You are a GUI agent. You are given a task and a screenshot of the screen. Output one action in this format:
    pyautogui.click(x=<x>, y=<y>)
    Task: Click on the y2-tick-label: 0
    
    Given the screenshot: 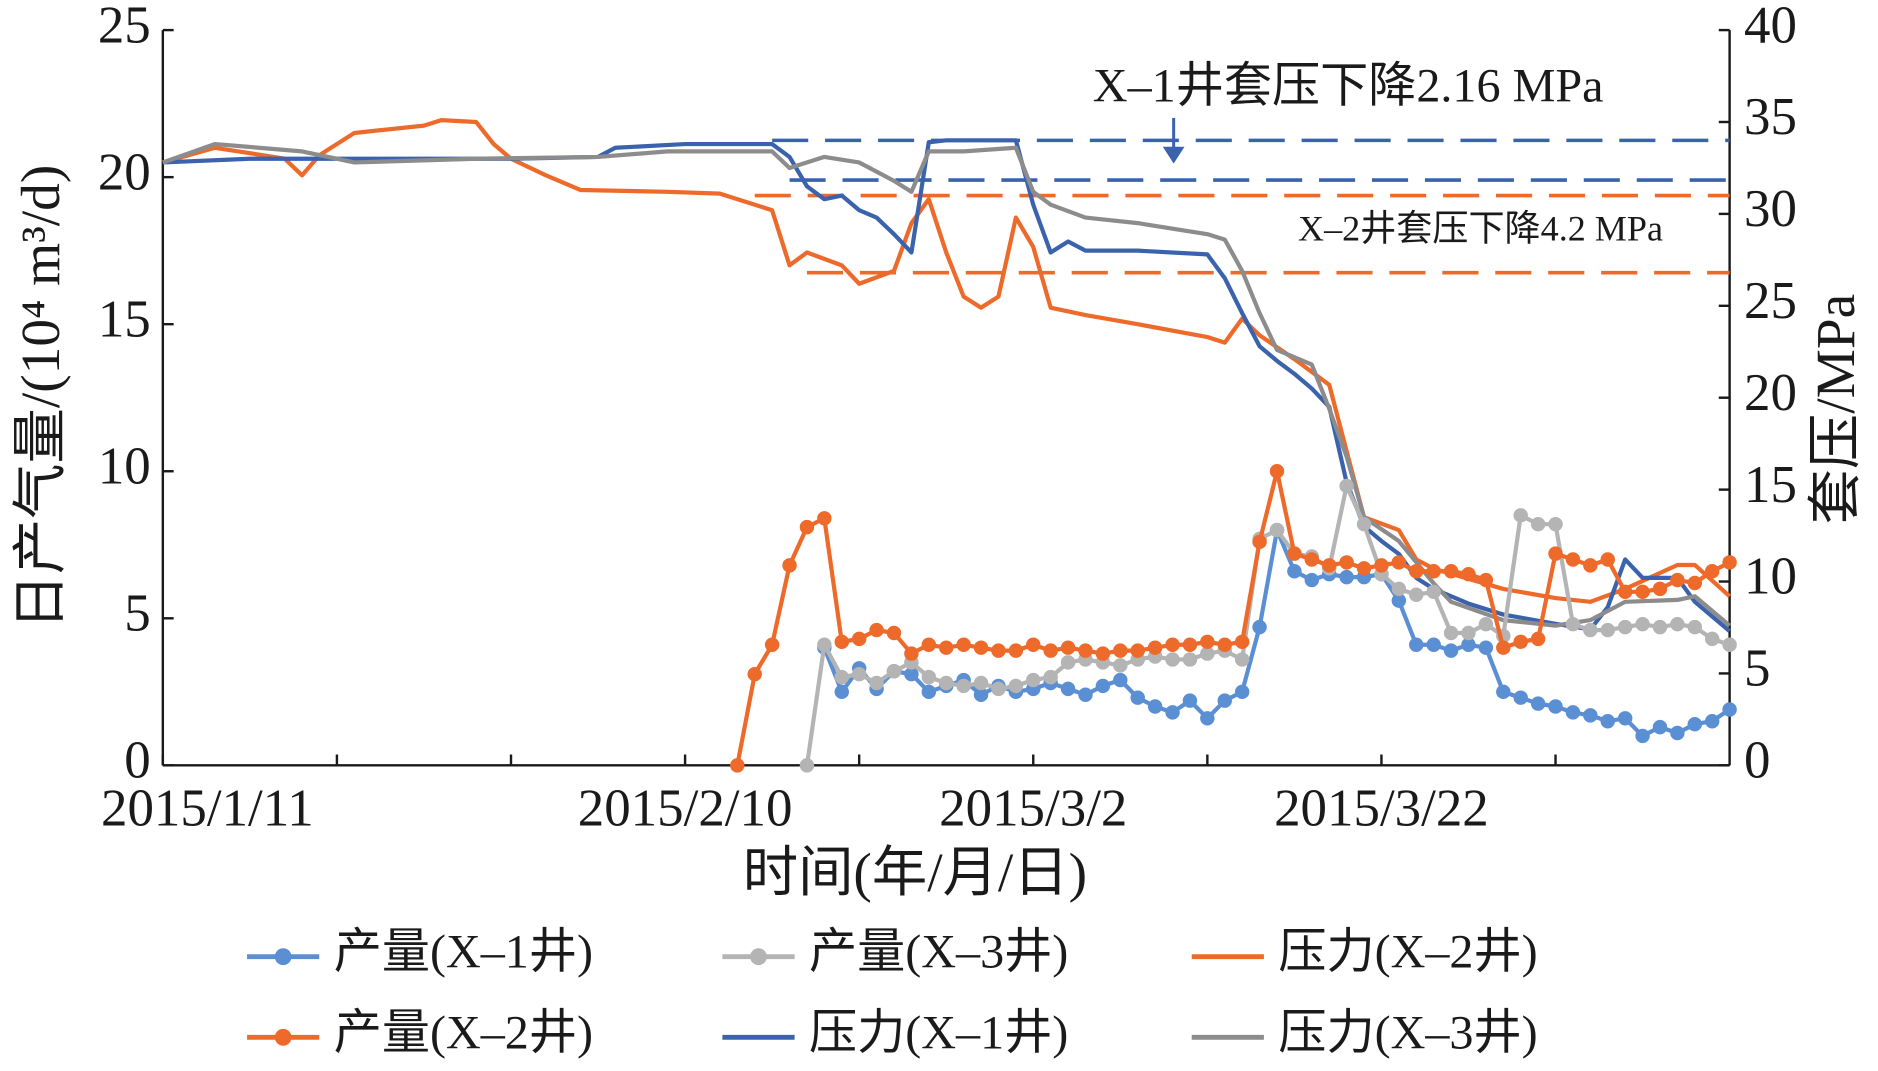 What is the action you would take?
    pyautogui.click(x=1757, y=761)
    